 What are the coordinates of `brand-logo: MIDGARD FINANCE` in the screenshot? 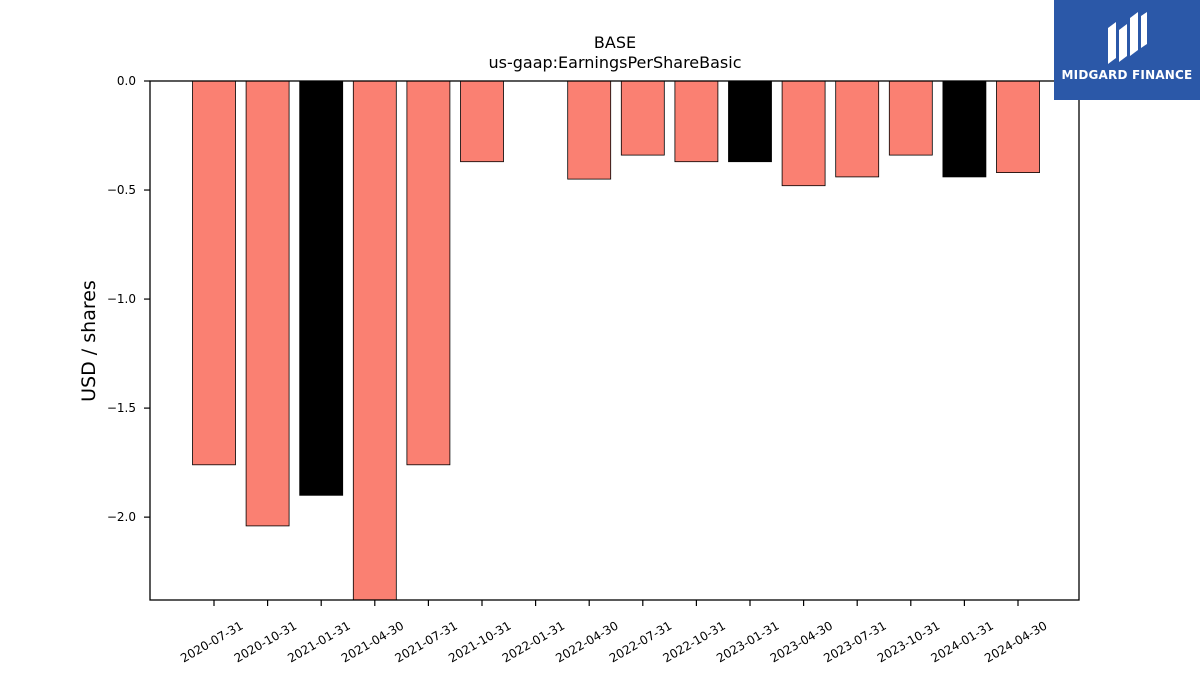 It's located at (1127, 50).